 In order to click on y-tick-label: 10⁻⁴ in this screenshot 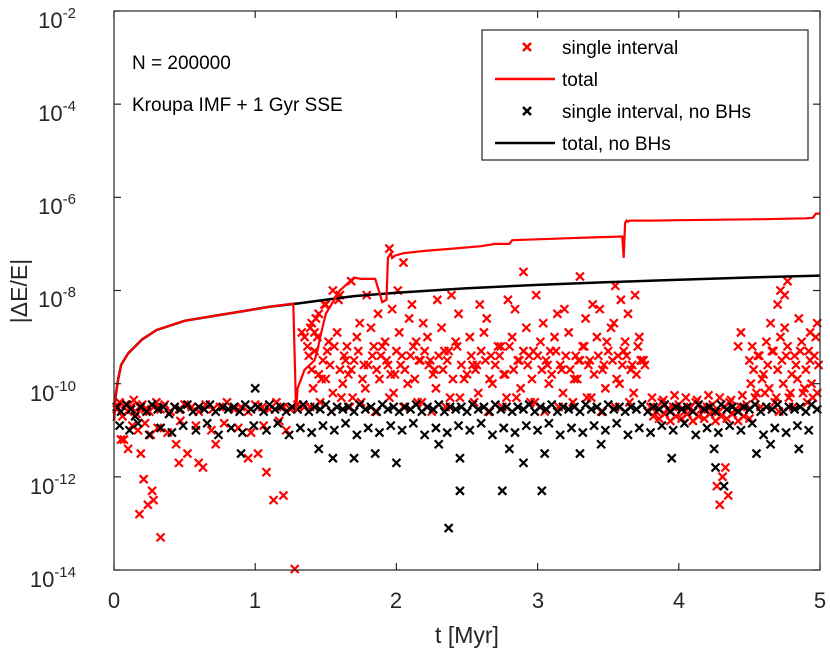, I will do `click(57, 112)`.